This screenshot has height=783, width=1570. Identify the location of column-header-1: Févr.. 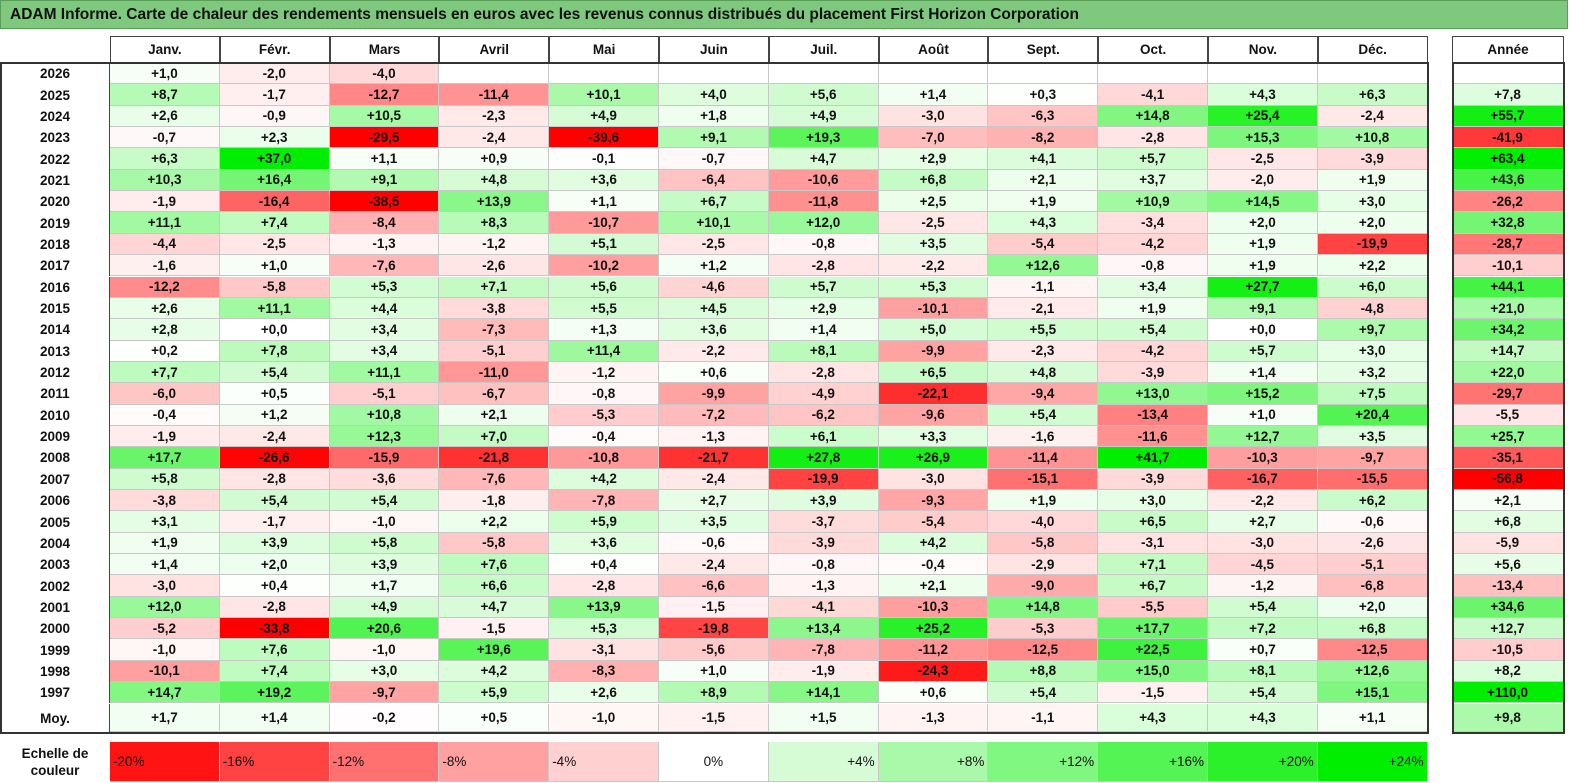
(274, 49).